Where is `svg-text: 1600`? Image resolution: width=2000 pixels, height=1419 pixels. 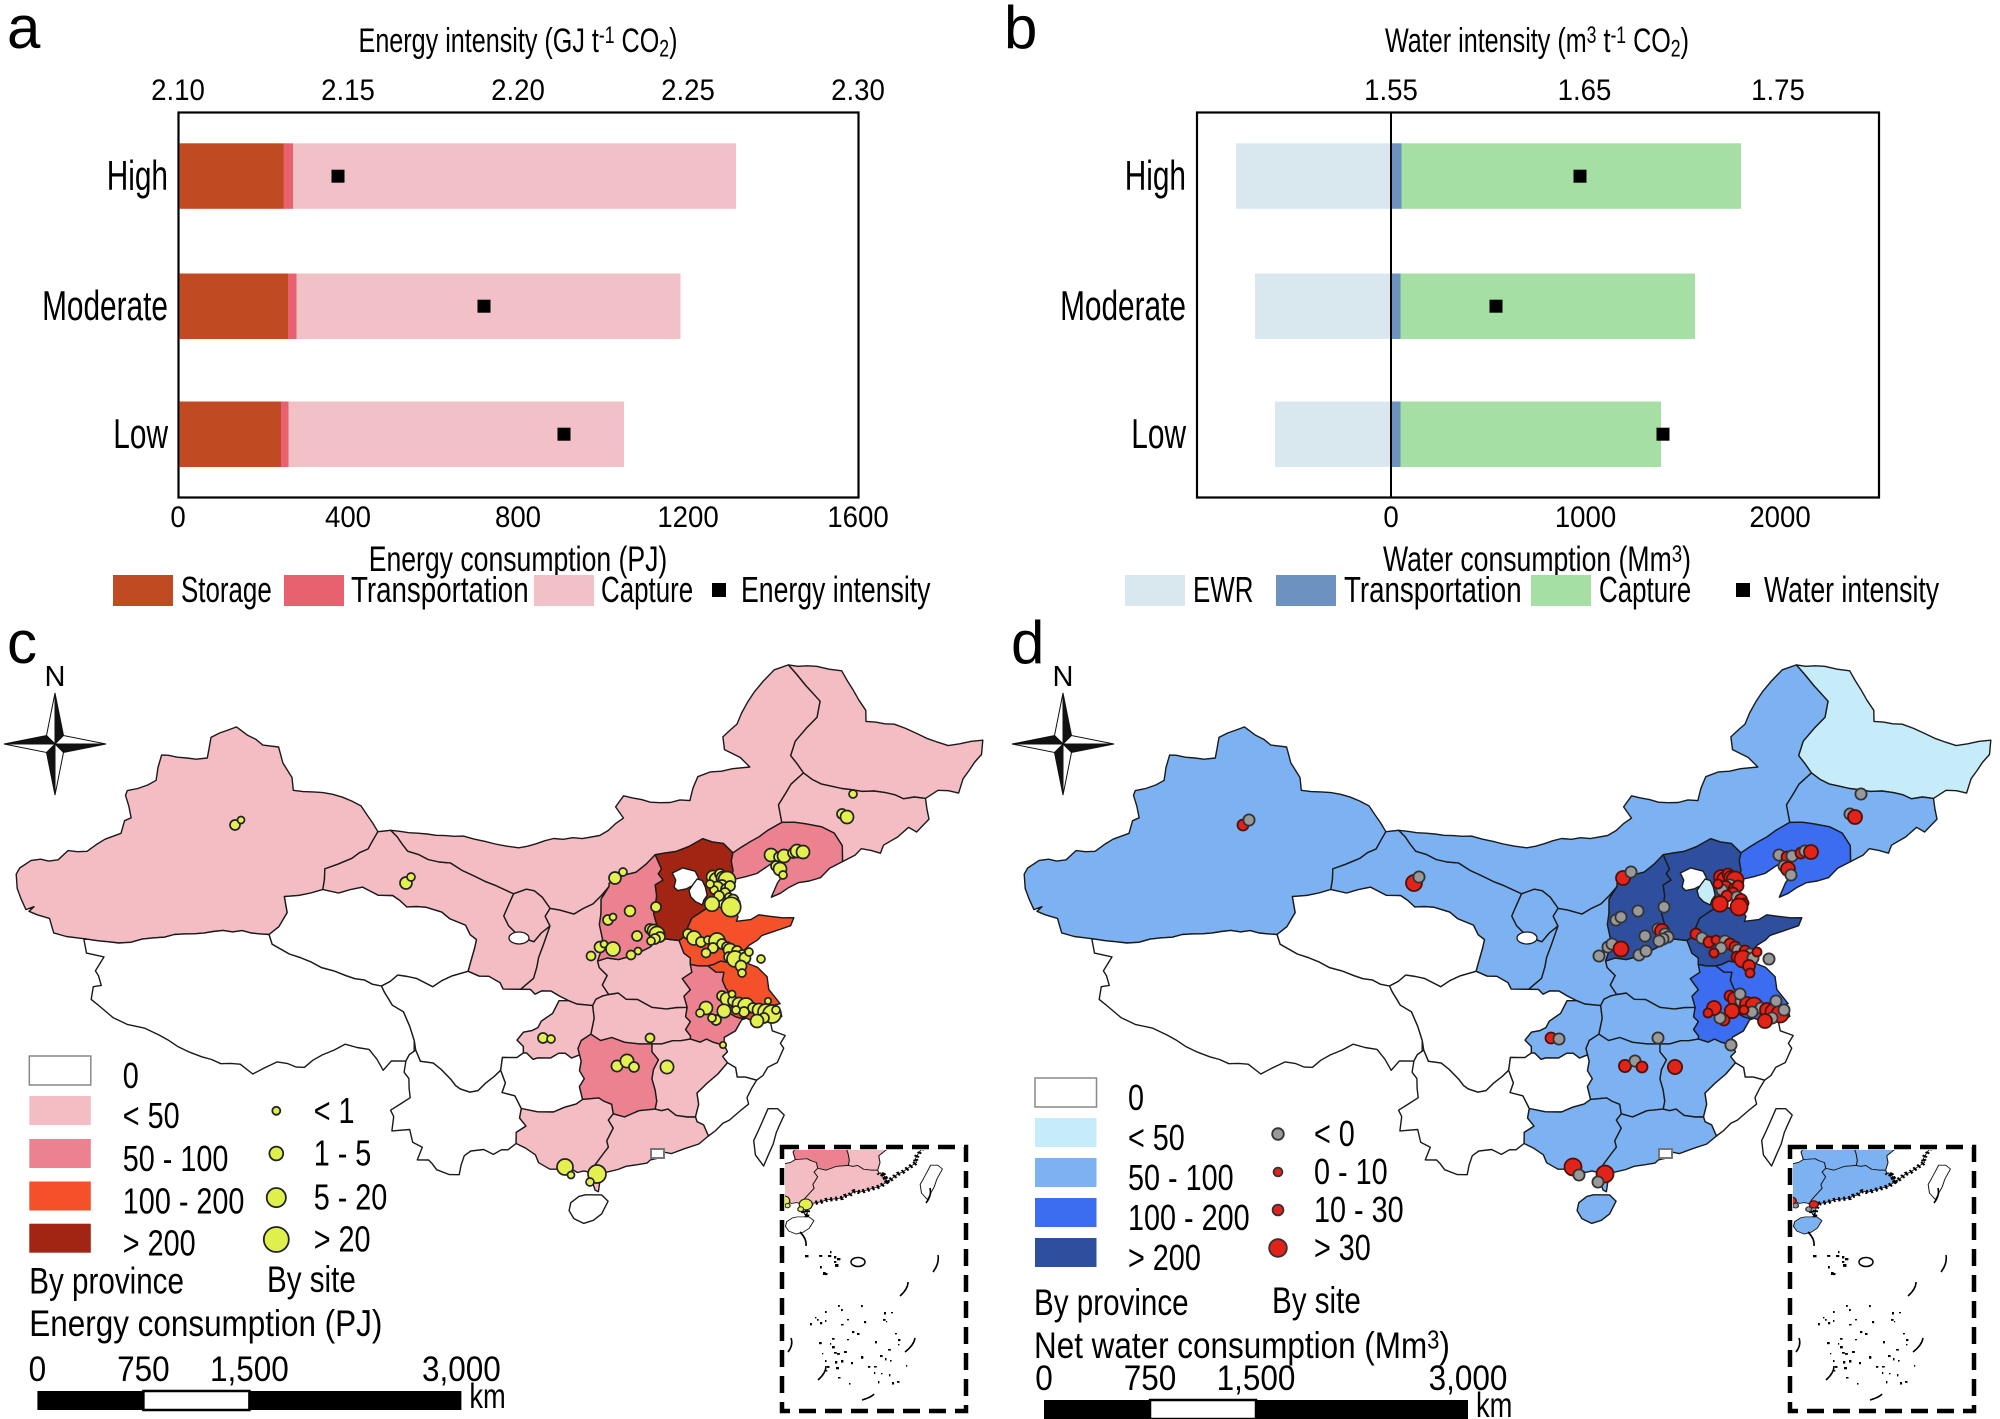
svg-text: 1600 is located at coordinates (857, 517).